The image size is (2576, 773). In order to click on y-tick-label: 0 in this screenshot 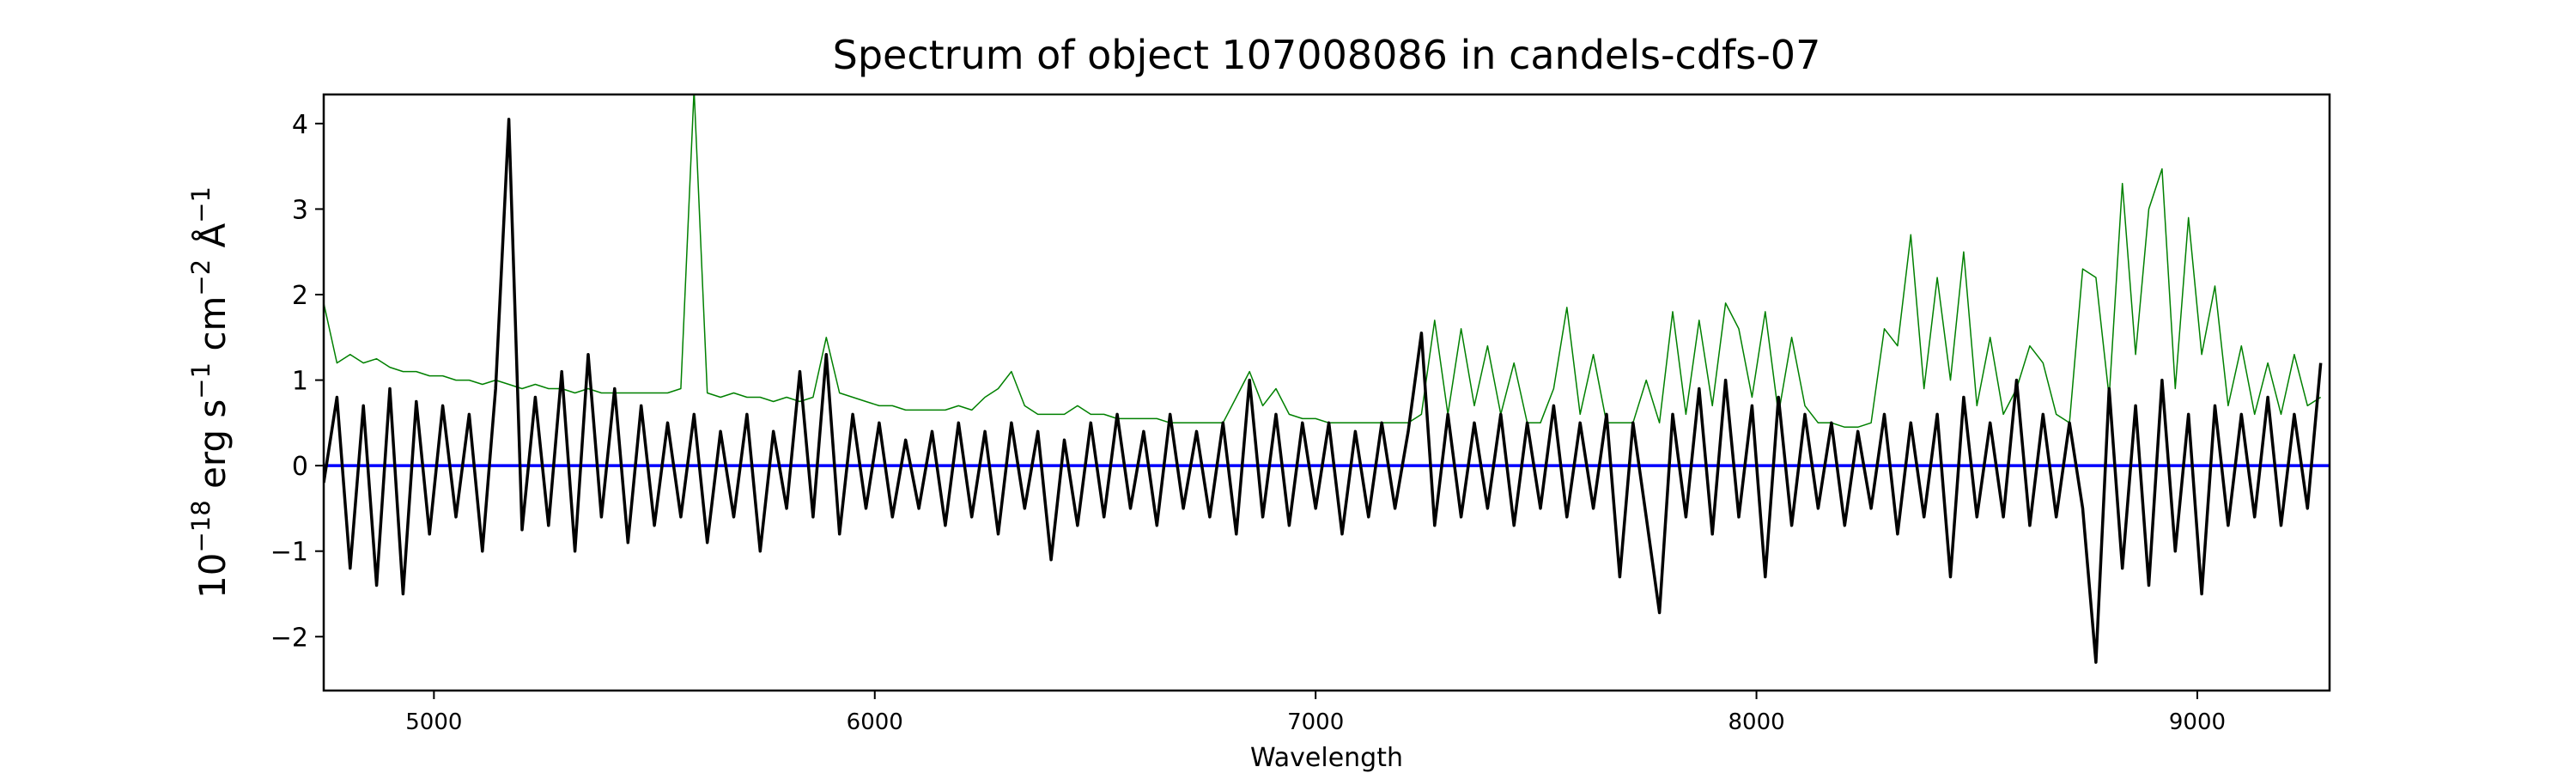, I will do `click(300, 467)`.